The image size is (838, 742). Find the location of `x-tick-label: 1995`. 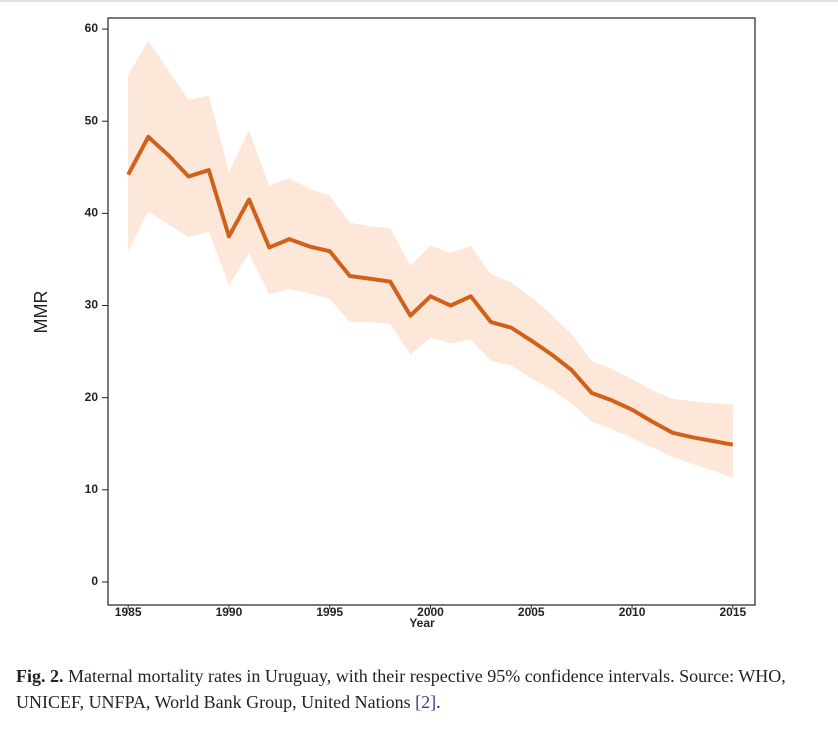

x-tick-label: 1995 is located at coordinates (329, 612).